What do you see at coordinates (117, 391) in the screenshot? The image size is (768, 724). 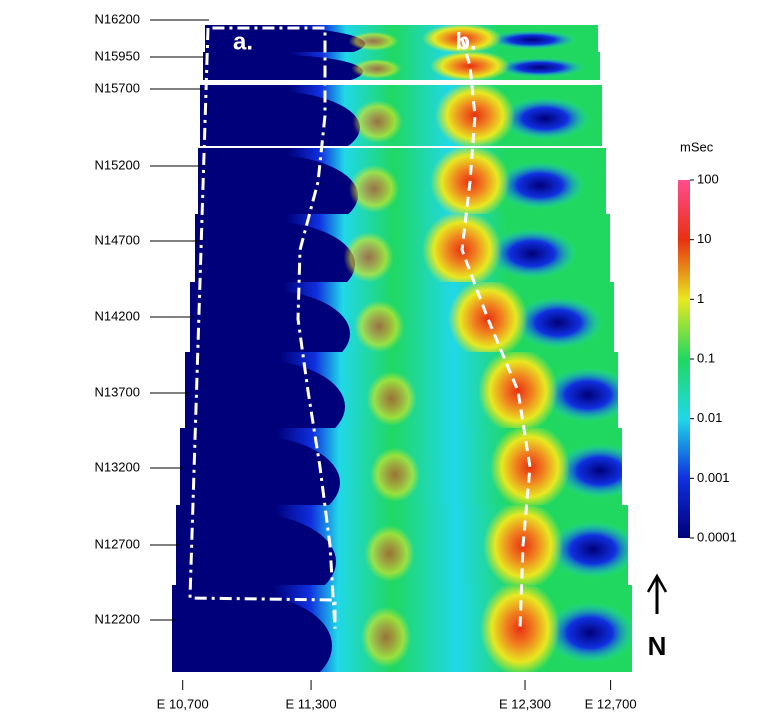 I see `section-label: N13700` at bounding box center [117, 391].